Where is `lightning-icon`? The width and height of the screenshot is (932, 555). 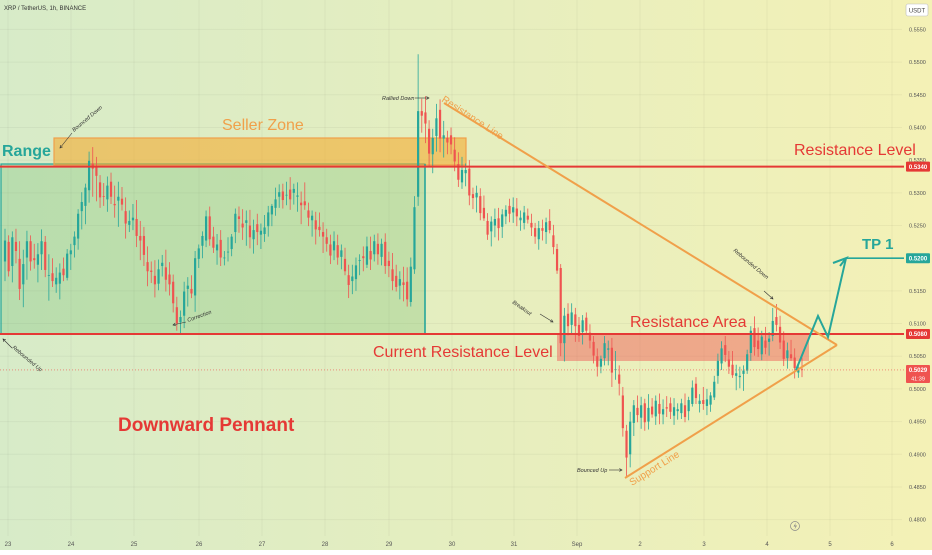
lightning-icon is located at coordinates (795, 526).